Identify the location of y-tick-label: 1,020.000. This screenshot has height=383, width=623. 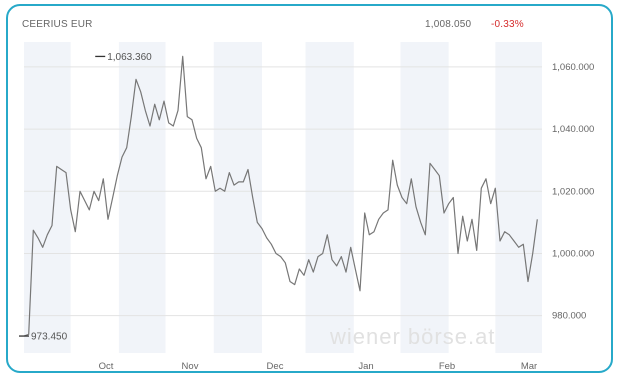
(573, 191).